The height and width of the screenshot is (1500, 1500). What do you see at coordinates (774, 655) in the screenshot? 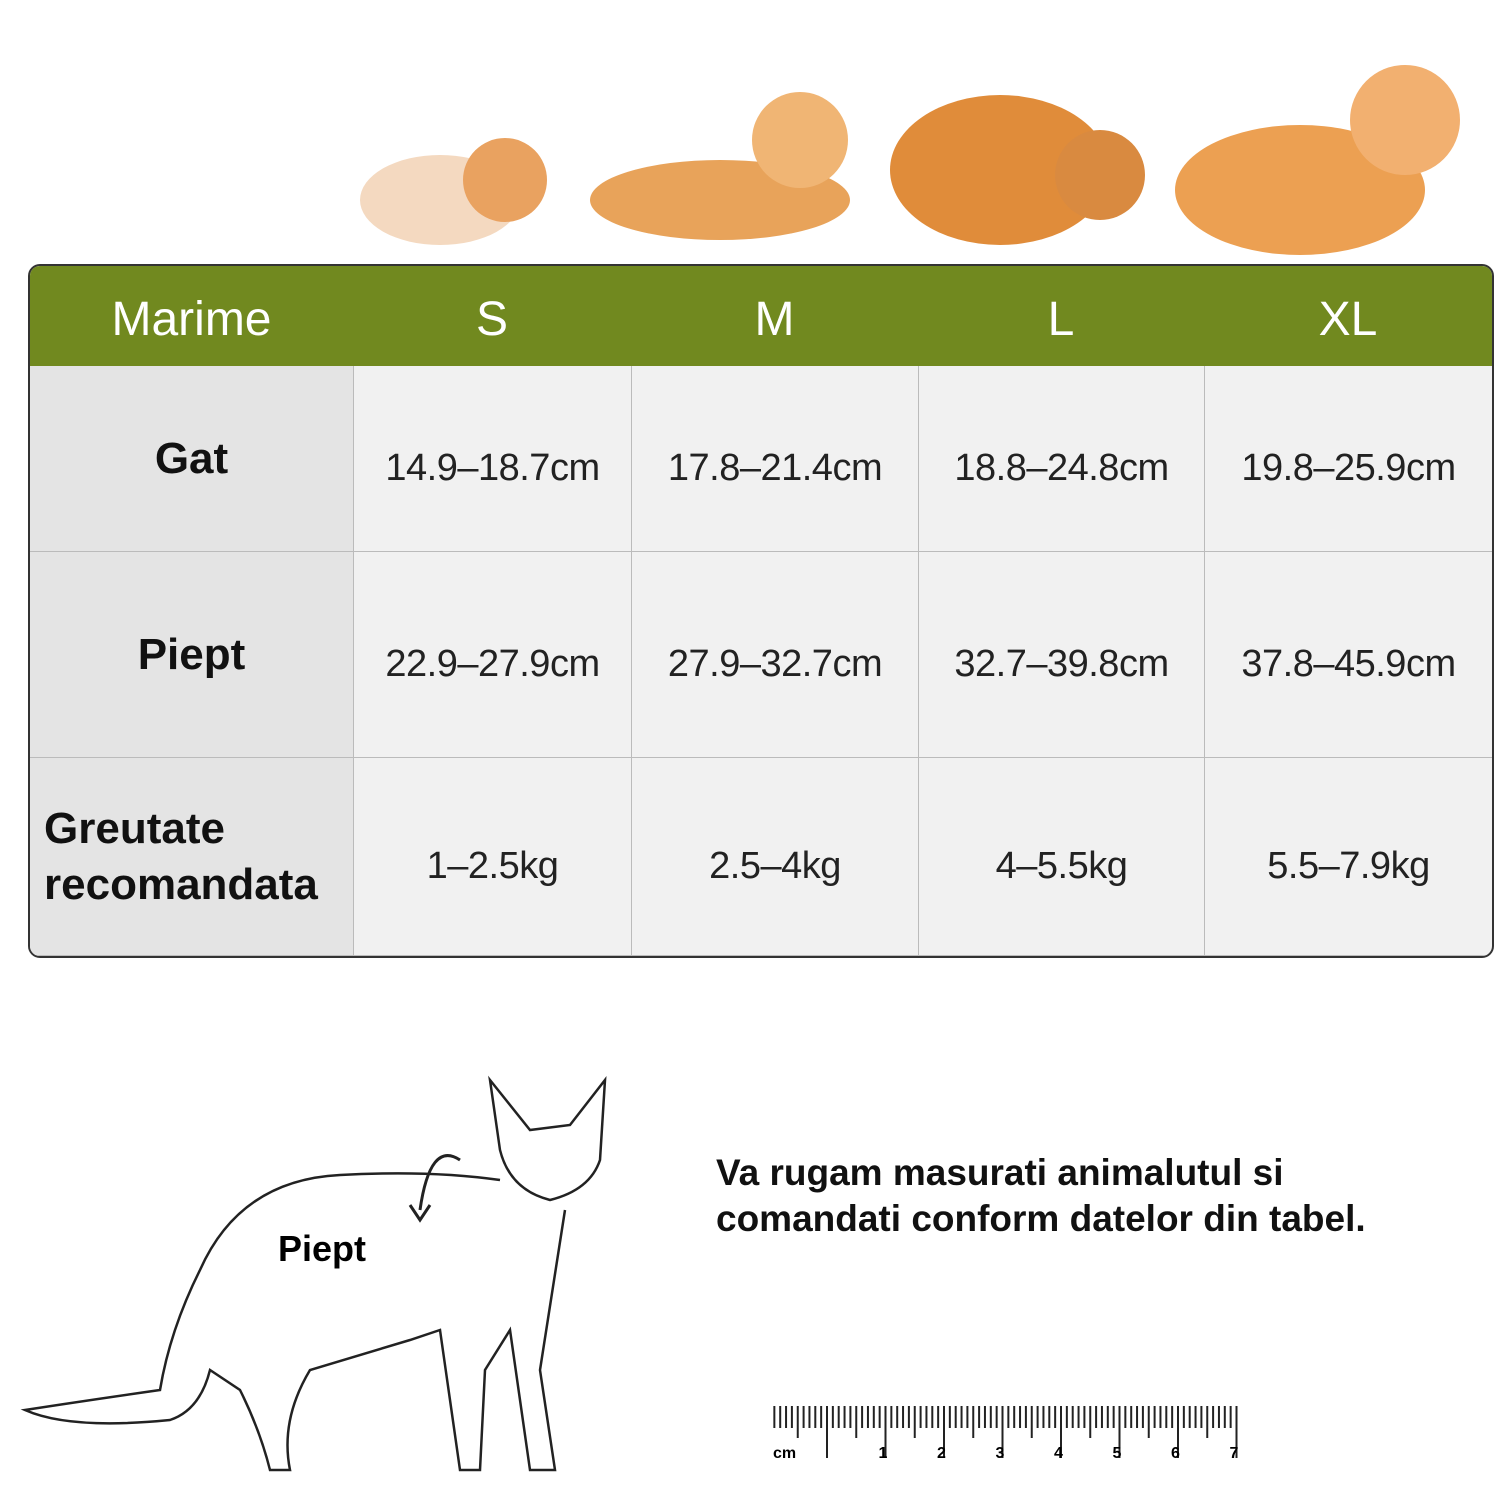
I see `table-cell: 27.9–32.7cm` at bounding box center [774, 655].